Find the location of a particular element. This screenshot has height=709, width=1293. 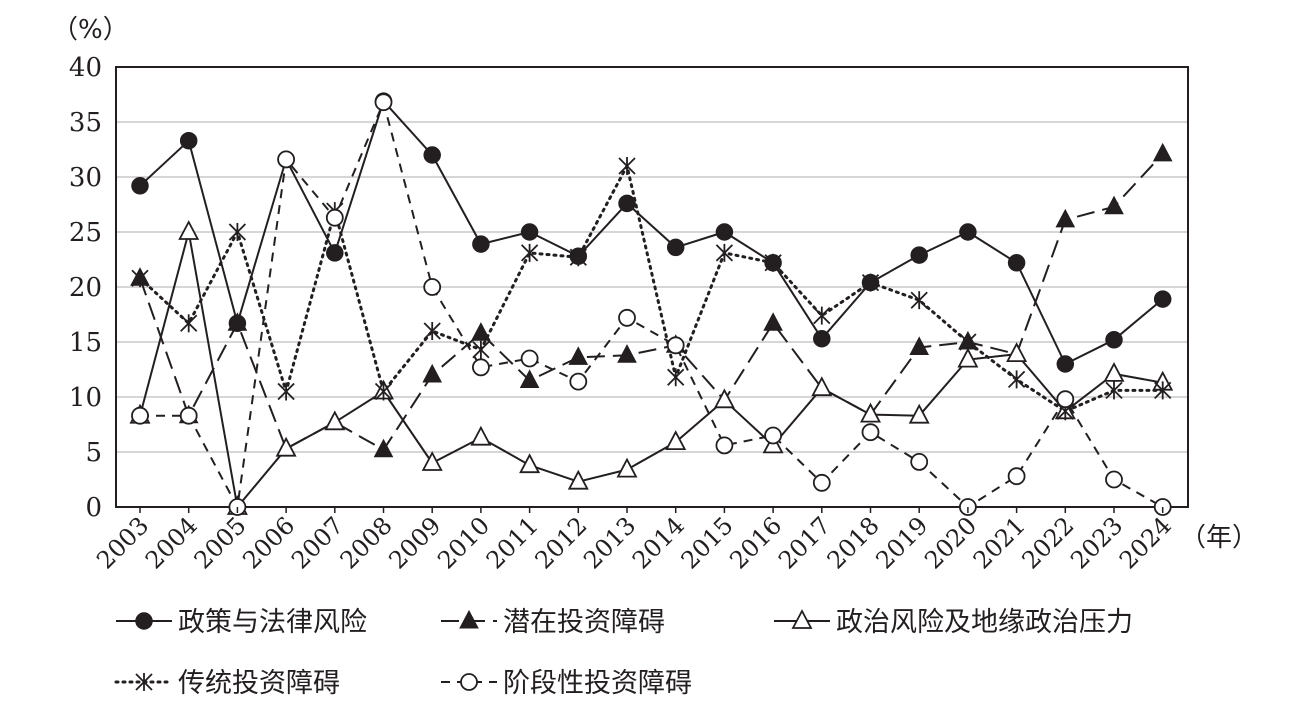

x-tick-label: 2004 is located at coordinates (171, 542).